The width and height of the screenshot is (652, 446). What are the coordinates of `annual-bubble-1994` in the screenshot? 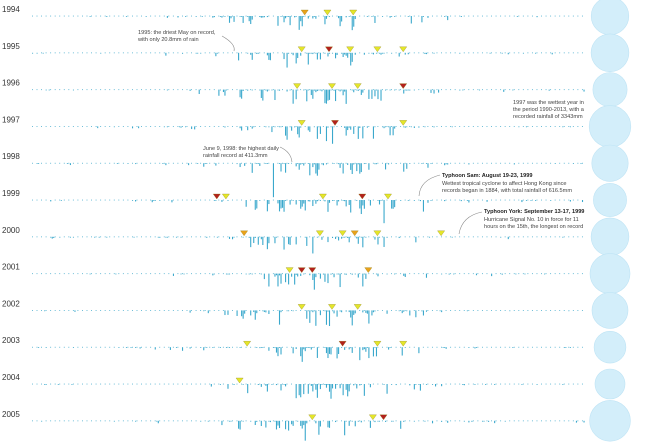 It's located at (610, 18).